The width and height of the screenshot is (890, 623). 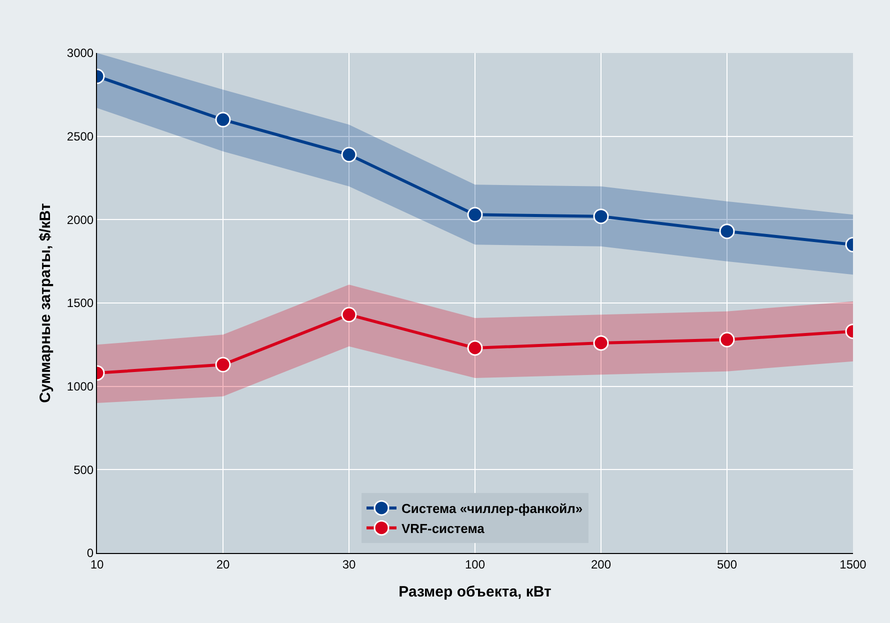 I want to click on legend-label: VRF-система, so click(x=444, y=528).